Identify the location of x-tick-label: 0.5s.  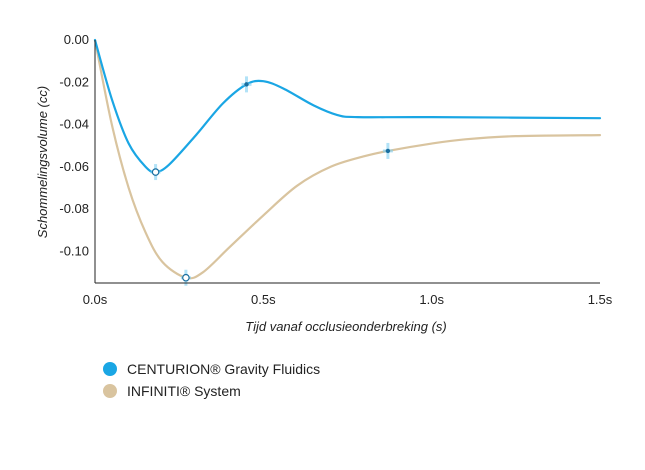
(263, 299).